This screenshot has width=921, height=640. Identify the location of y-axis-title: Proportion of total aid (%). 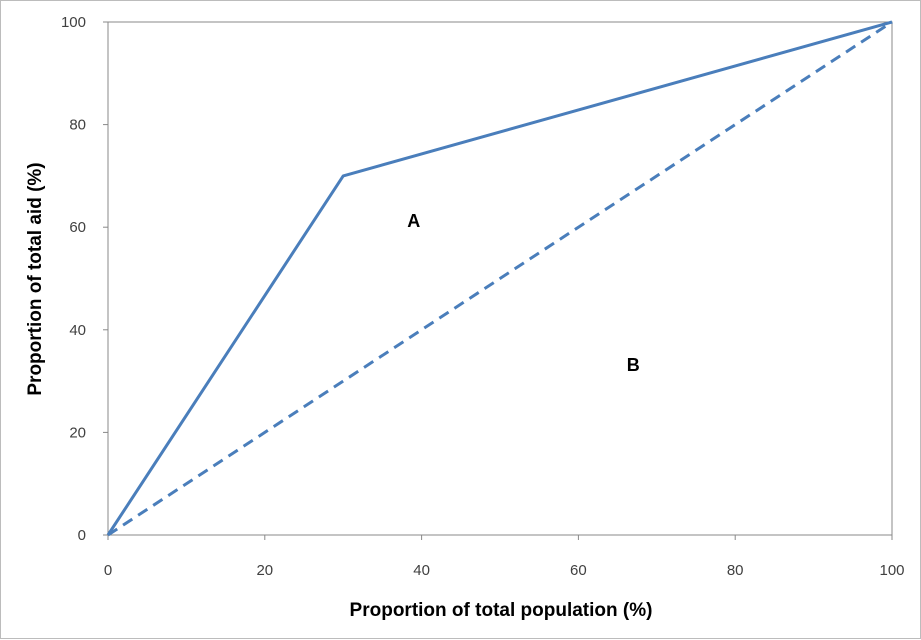
(35, 278).